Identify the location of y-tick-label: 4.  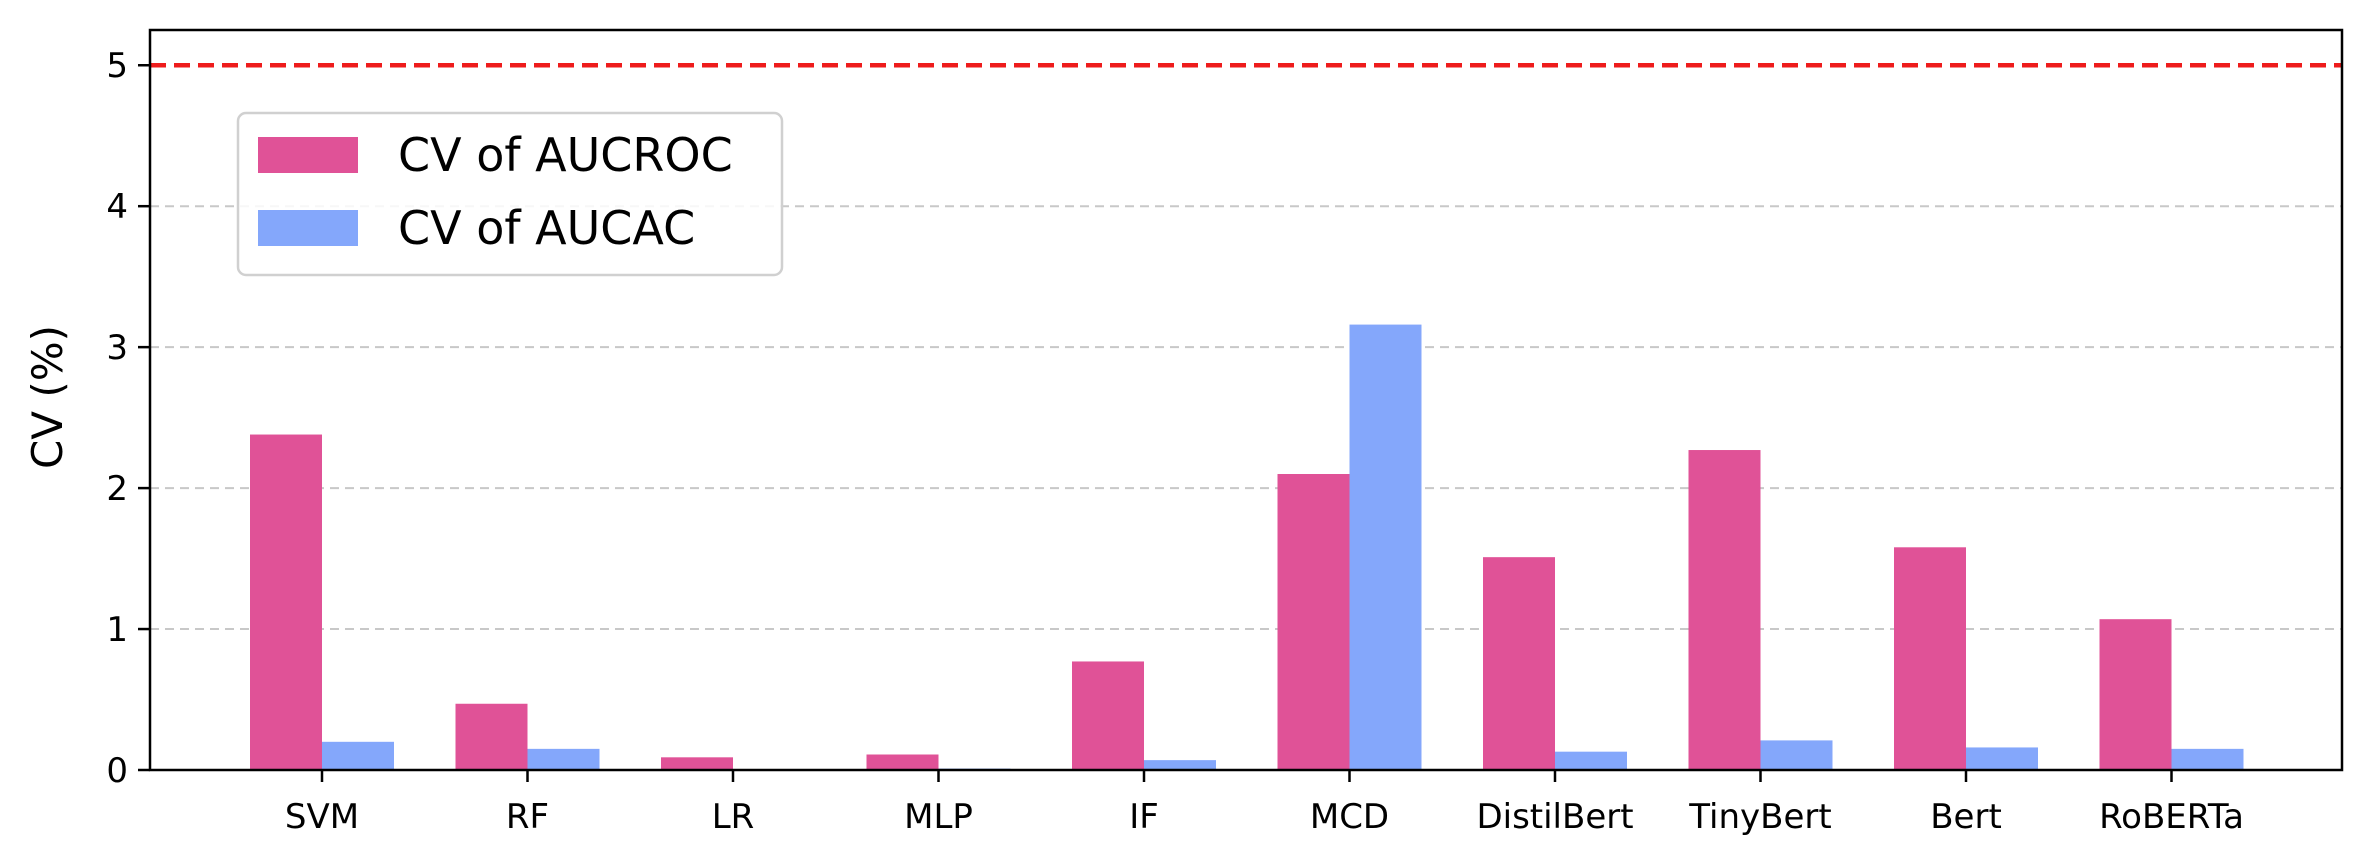
(117, 207).